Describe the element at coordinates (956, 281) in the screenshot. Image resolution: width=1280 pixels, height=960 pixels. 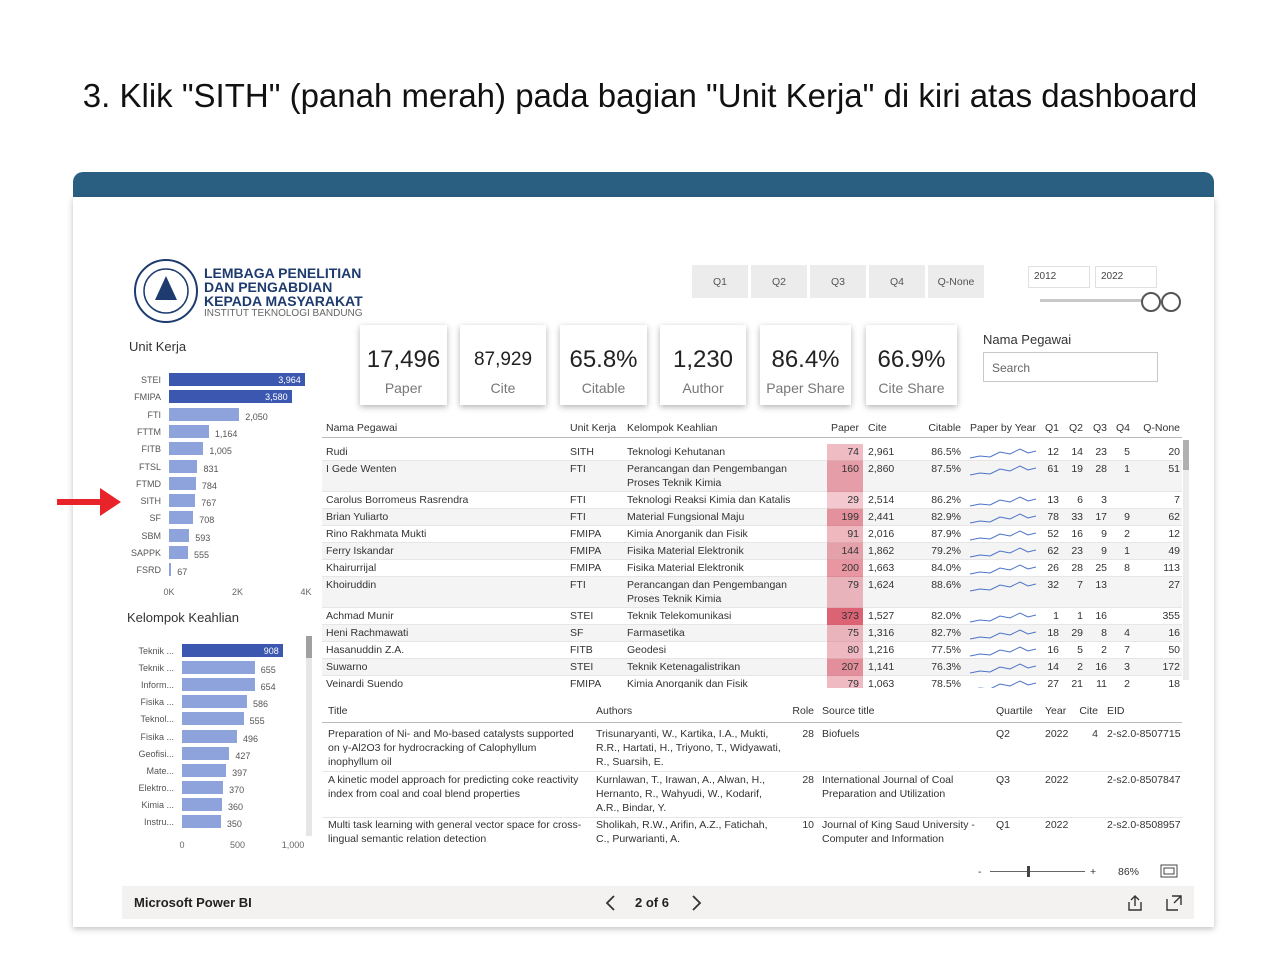
I see `quartile-button: Q-None` at that location.